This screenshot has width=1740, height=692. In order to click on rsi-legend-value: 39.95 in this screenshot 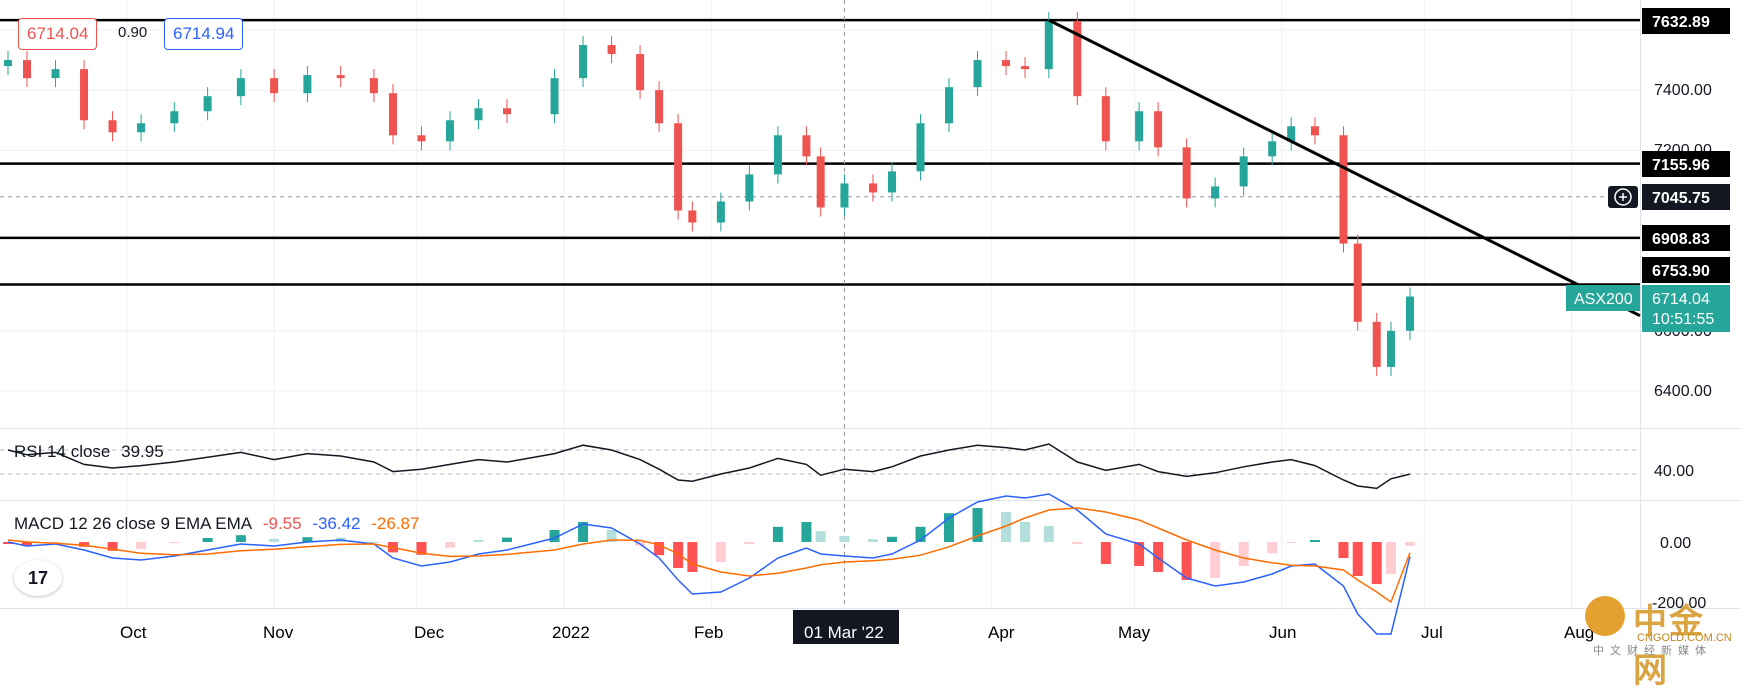, I will do `click(142, 451)`.